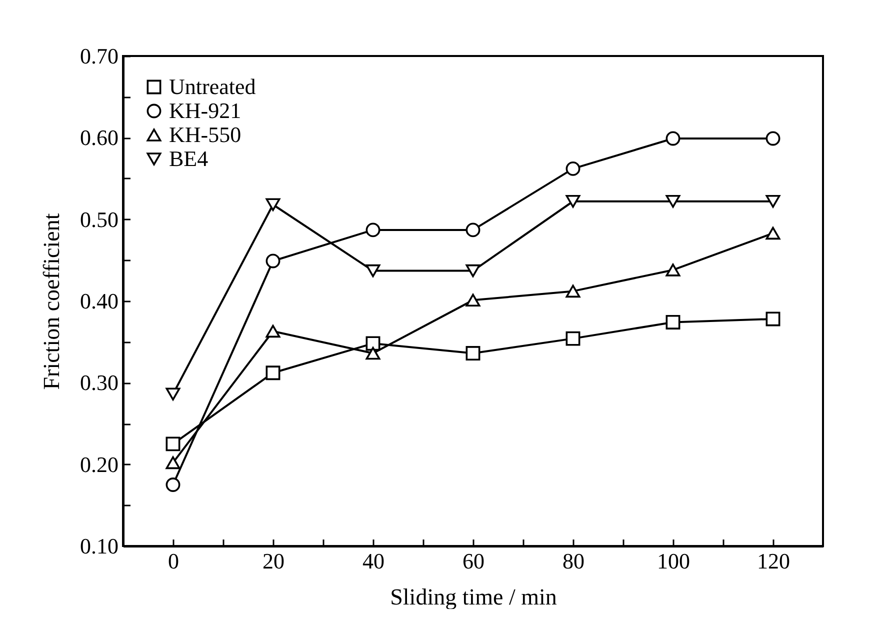  Describe the element at coordinates (673, 561) in the screenshot. I see `x-tick-label: 100` at that location.